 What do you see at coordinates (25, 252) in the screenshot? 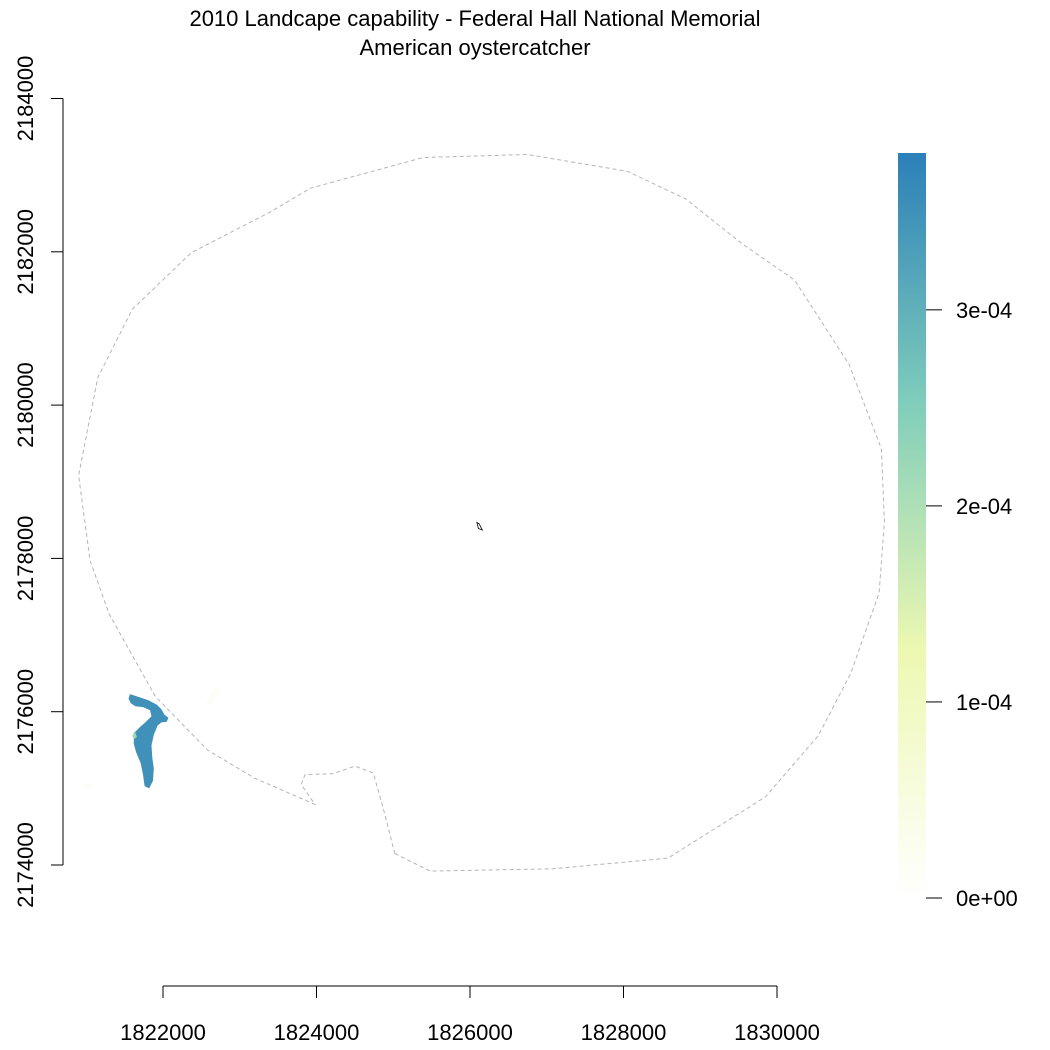
I see `y-tick-label: 2182000` at bounding box center [25, 252].